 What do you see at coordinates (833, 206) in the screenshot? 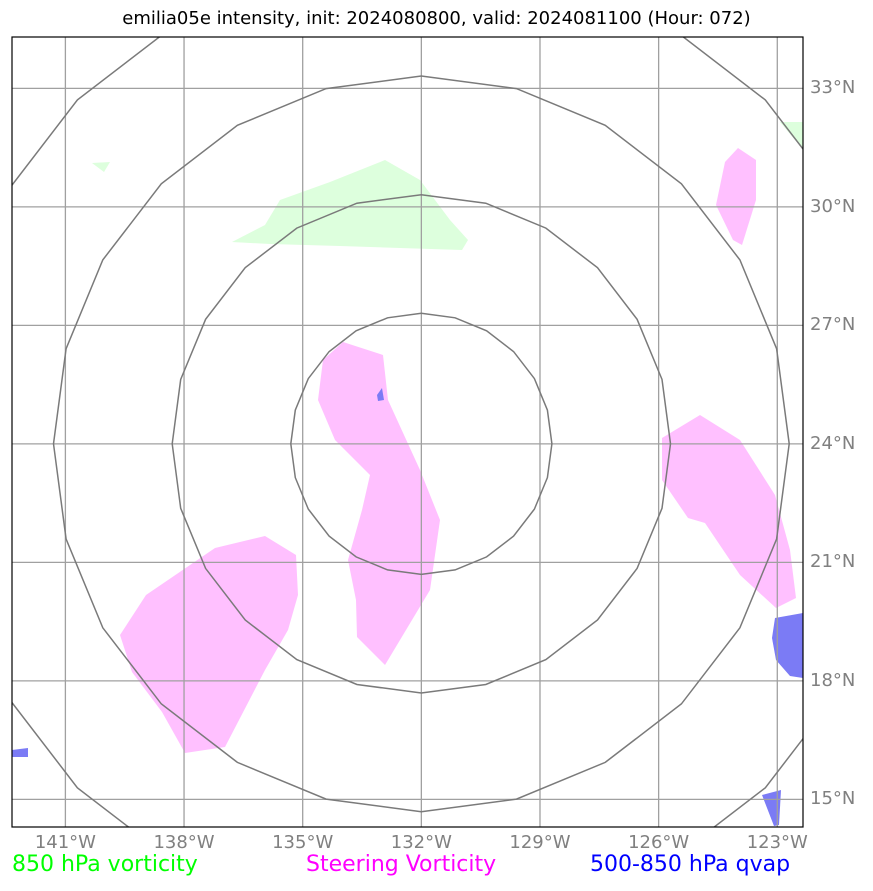
I see `latitude-tick-label: 30°N` at bounding box center [833, 206].